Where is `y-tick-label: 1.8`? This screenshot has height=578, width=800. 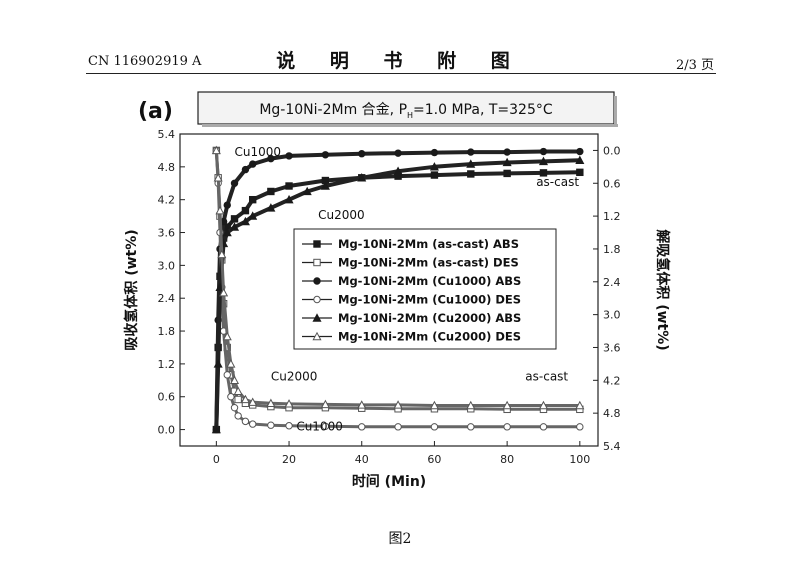 y-tick-label: 1.8 is located at coordinates (167, 331).